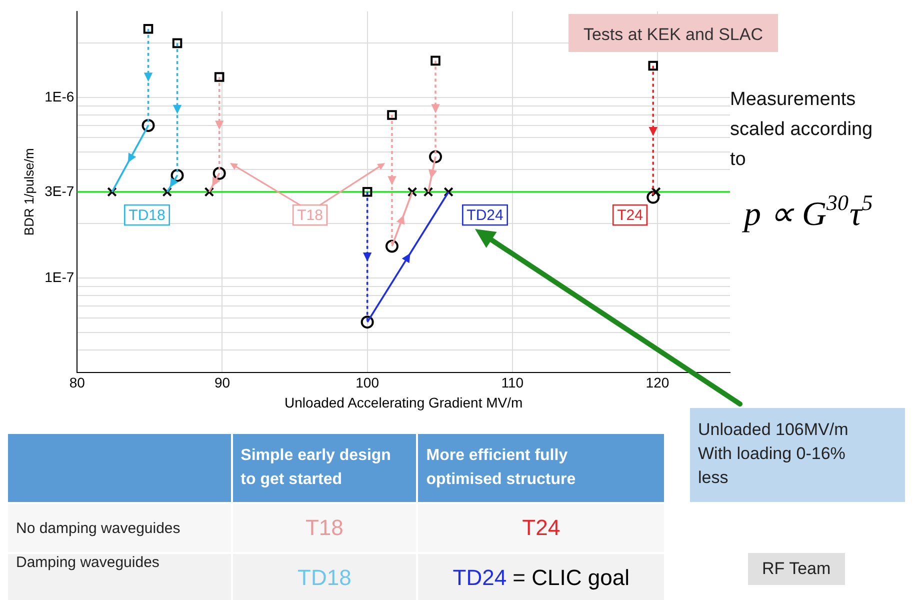  I want to click on x-tick-label: 90, so click(222, 382).